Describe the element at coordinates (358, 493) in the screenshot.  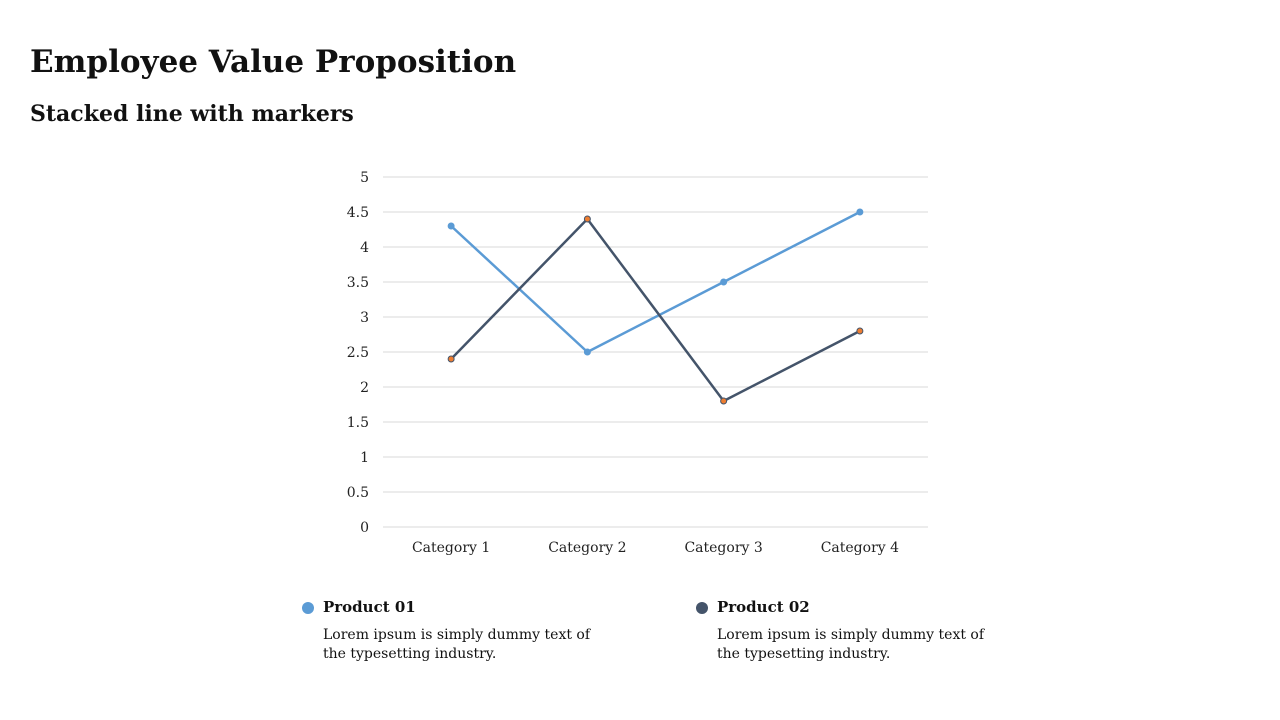
I see `y-tick-label: 0.5` at that location.